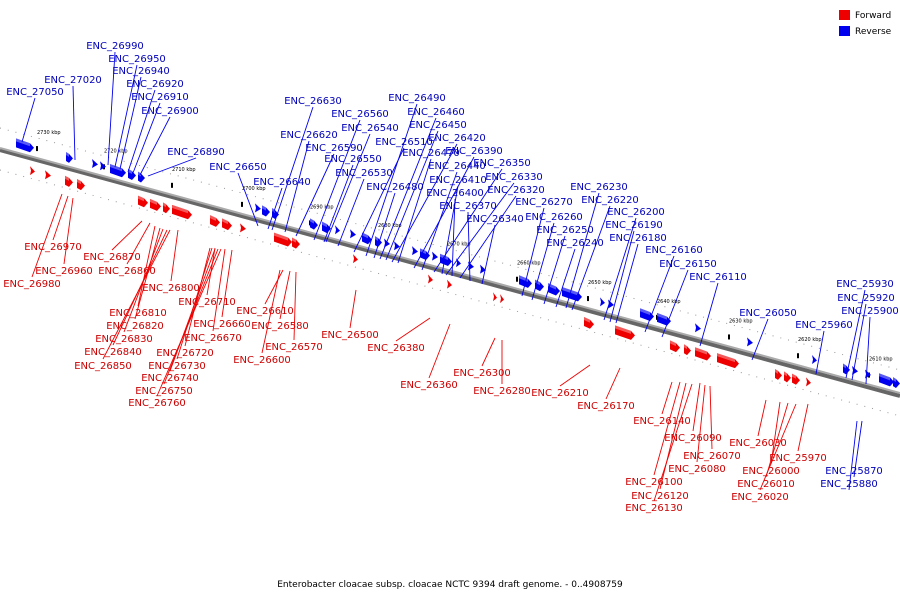 This screenshot has width=900, height=600. I want to click on gene-label: ENC_26450, so click(438, 125).